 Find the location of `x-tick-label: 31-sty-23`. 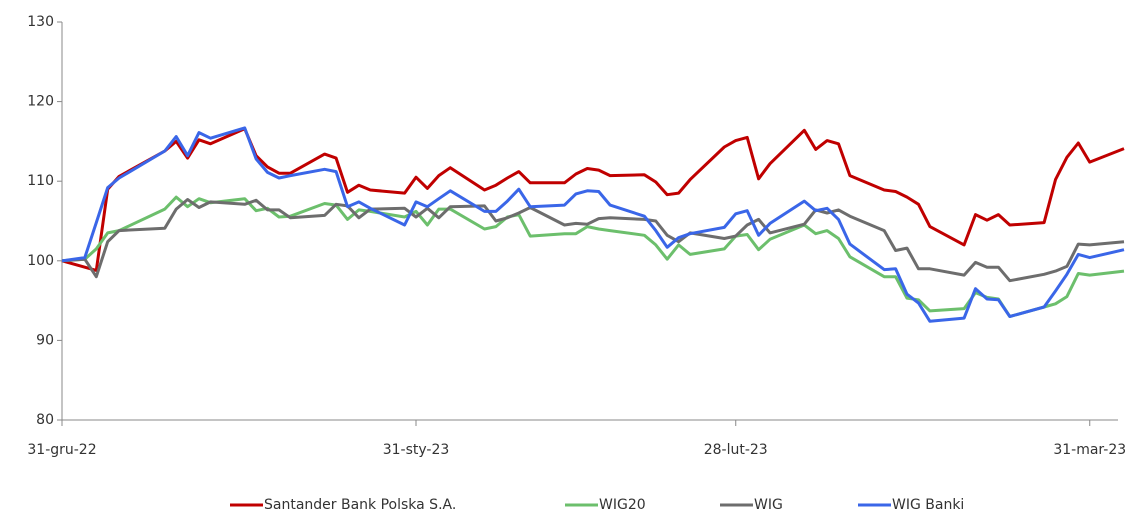

x-tick-label: 31-sty-23 is located at coordinates (416, 450).